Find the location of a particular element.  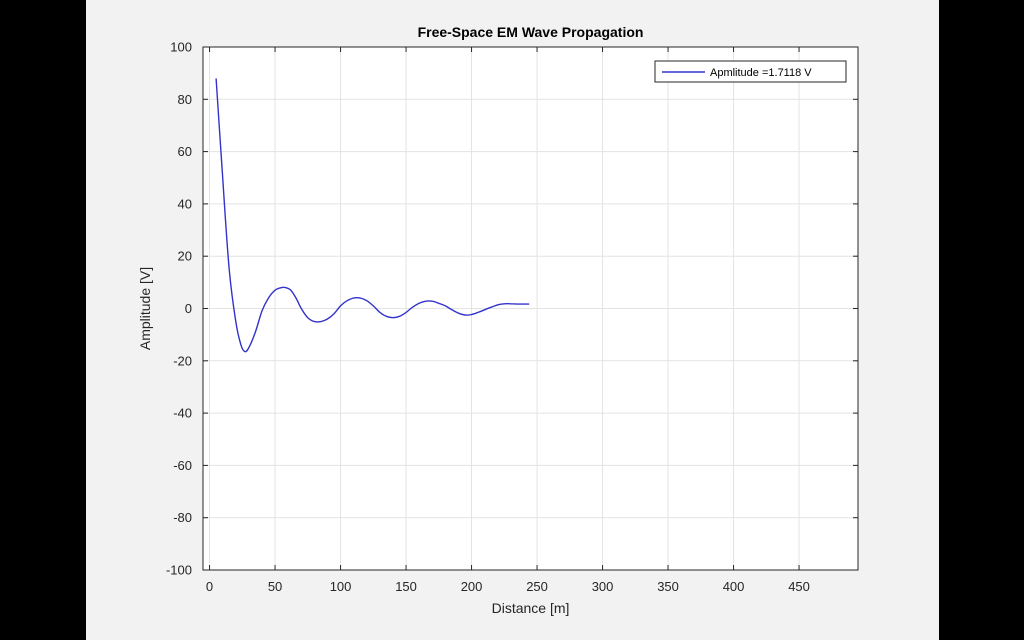

y-tick-label: 80 is located at coordinates (185, 99).